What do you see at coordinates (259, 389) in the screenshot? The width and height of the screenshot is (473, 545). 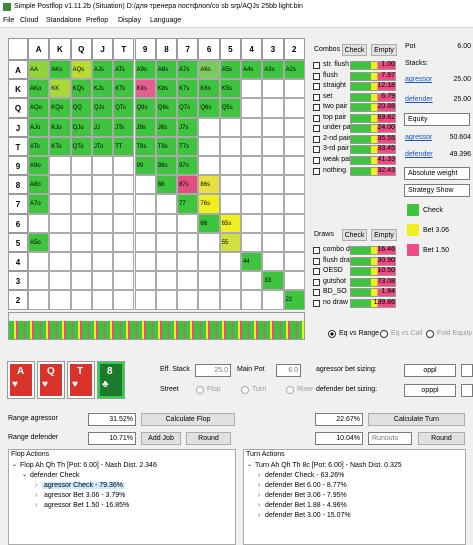 I see `street-label: Turn` at bounding box center [259, 389].